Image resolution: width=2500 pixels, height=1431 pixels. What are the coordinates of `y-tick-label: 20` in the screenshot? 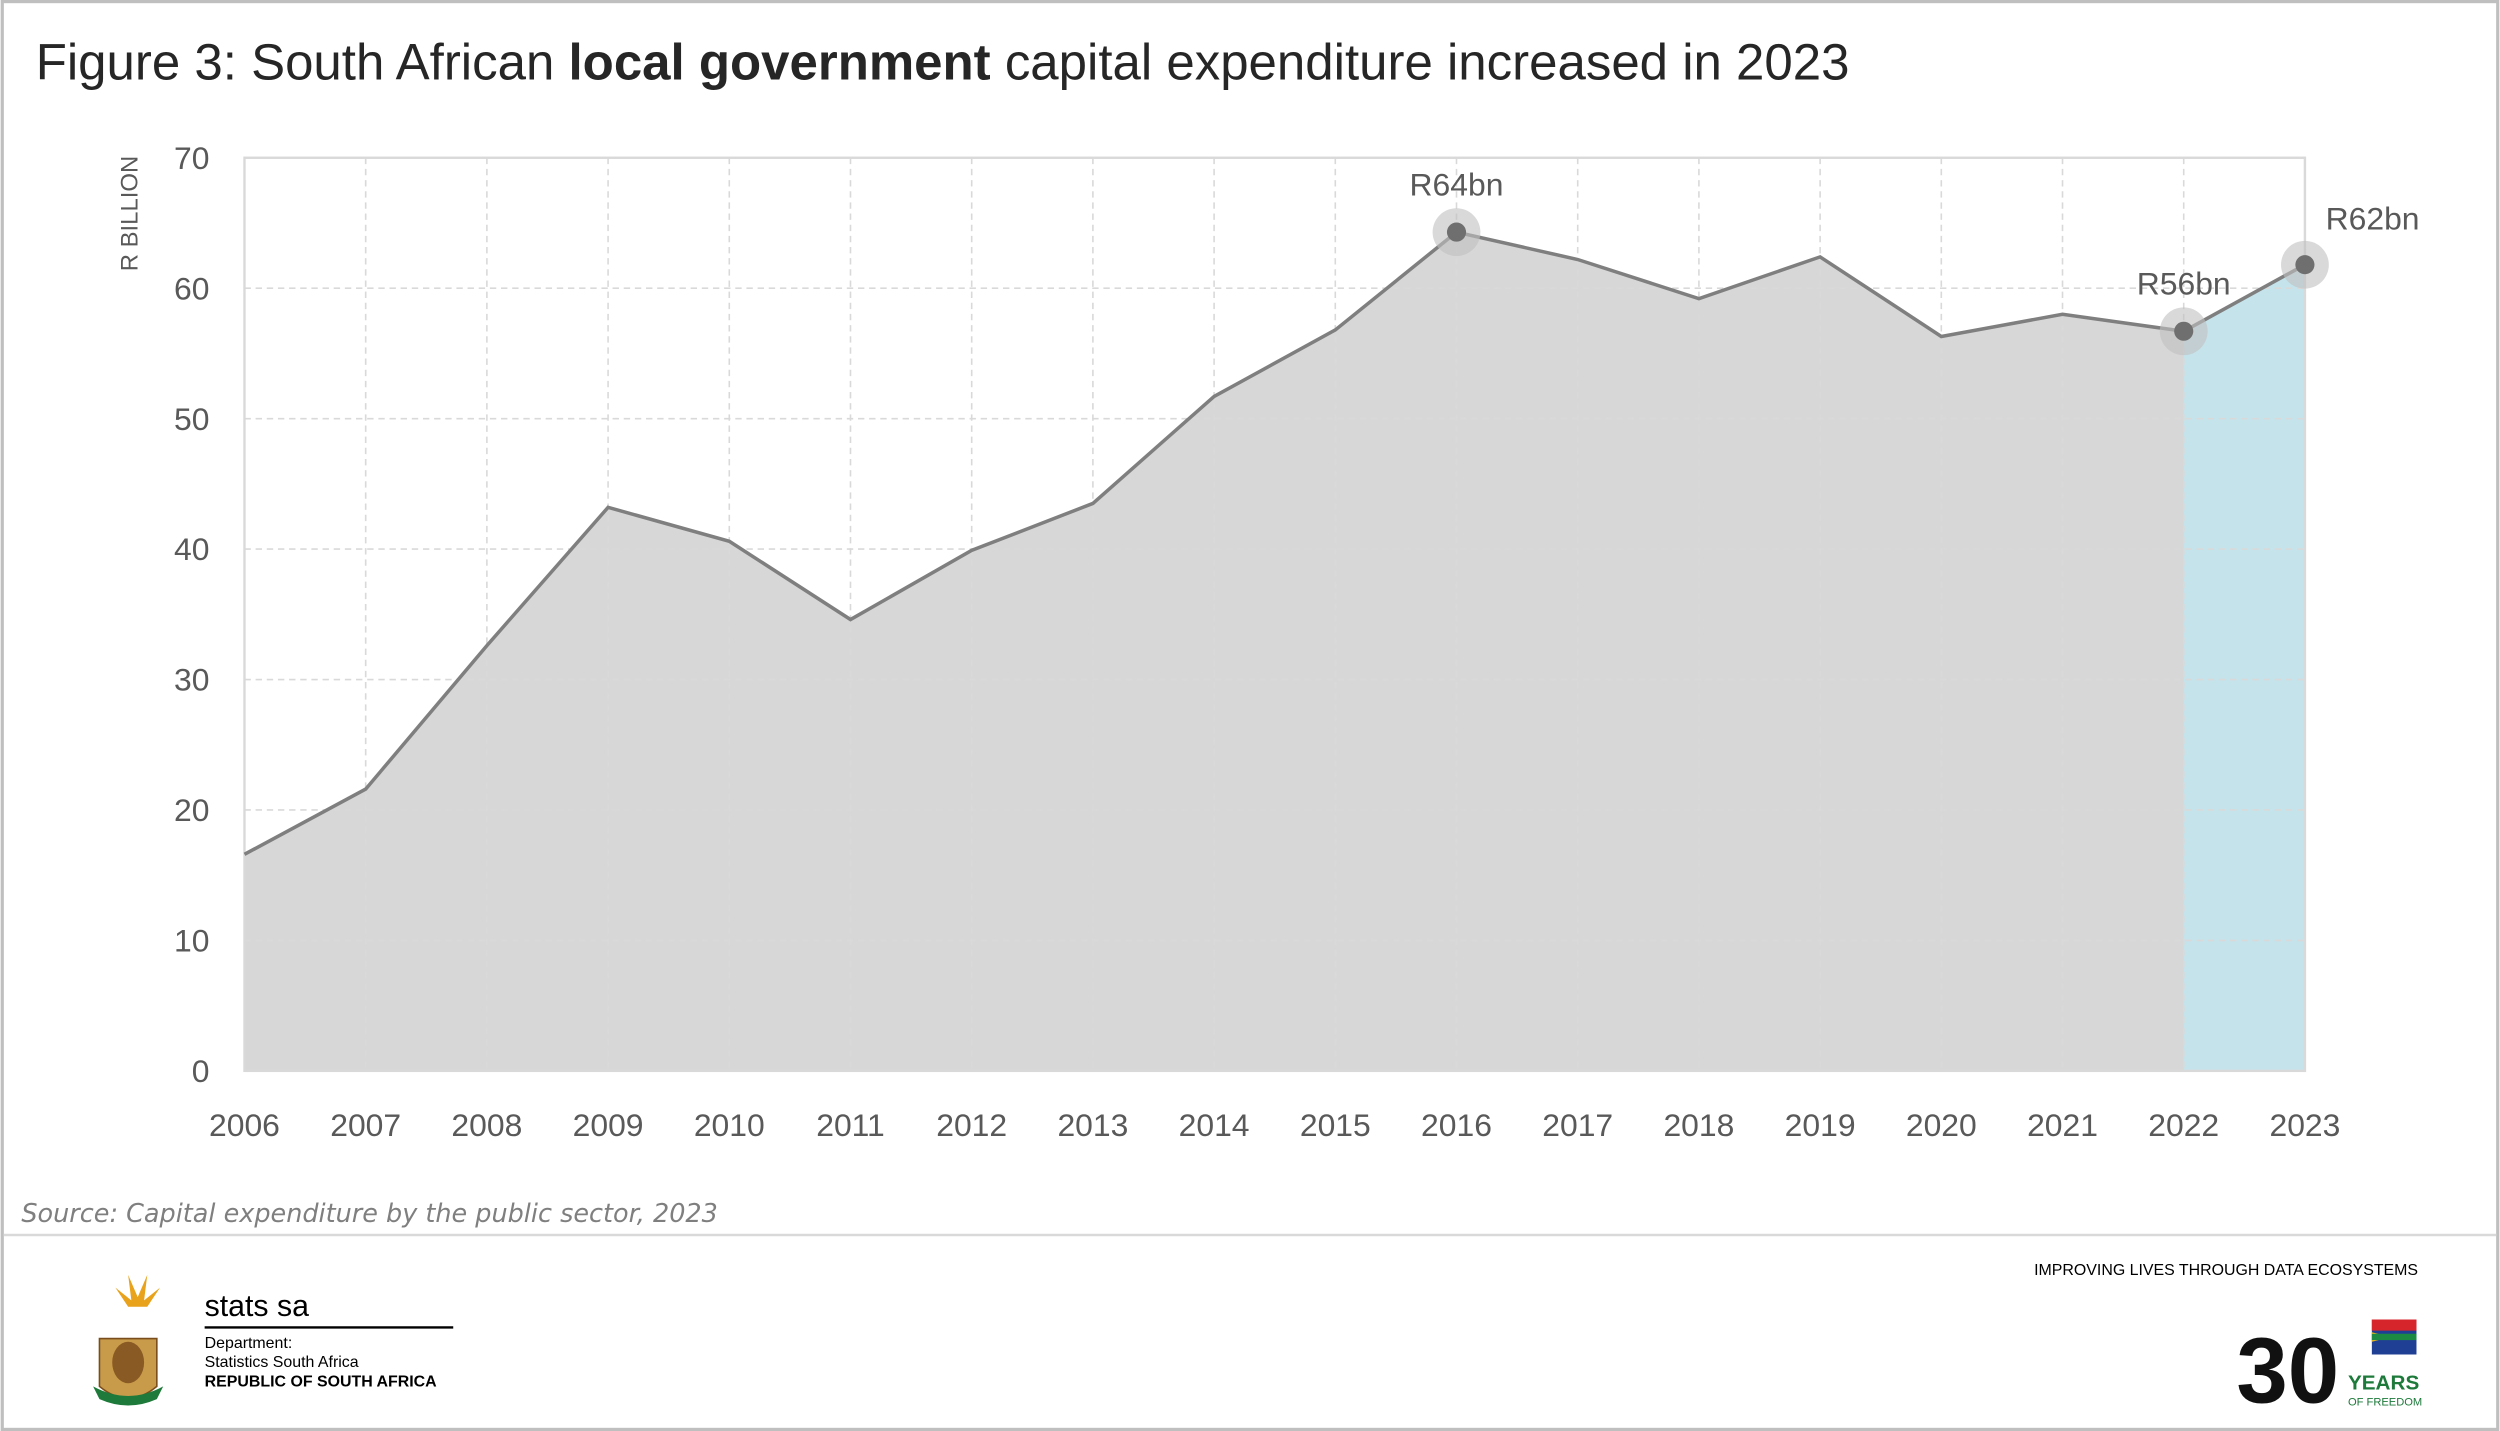 It's located at (191, 810).